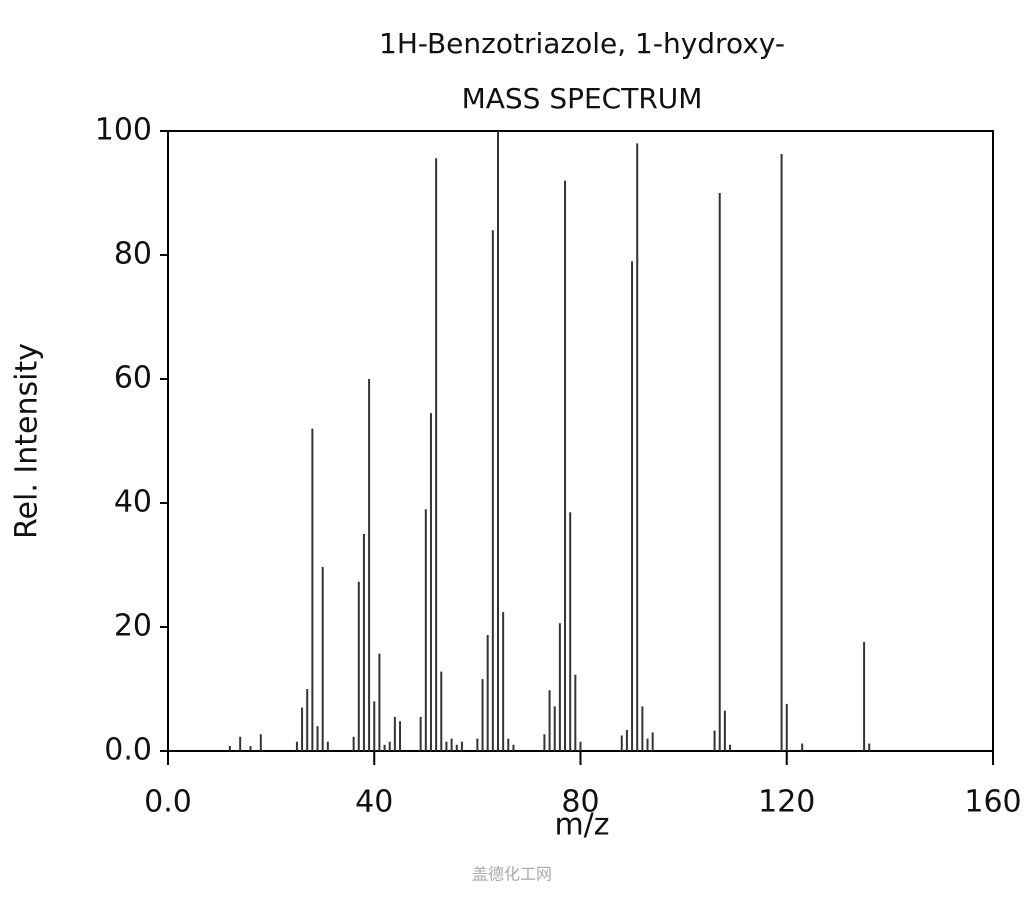 This screenshot has height=900, width=1024. Describe the element at coordinates (580, 802) in the screenshot. I see `x-tick-label: 80` at that location.